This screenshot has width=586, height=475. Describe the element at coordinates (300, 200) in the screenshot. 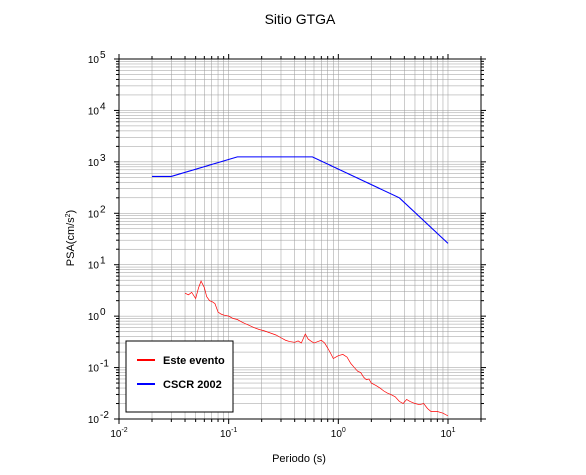

I see `series-line-cscr-2002` at that location.